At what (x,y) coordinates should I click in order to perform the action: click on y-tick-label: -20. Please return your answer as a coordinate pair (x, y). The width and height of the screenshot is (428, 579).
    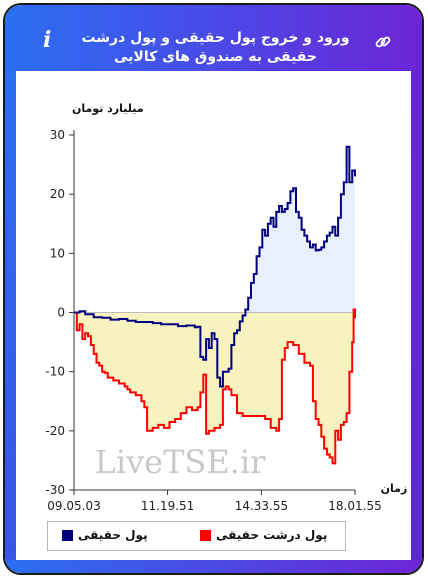
    Looking at the image, I should click on (55, 431).